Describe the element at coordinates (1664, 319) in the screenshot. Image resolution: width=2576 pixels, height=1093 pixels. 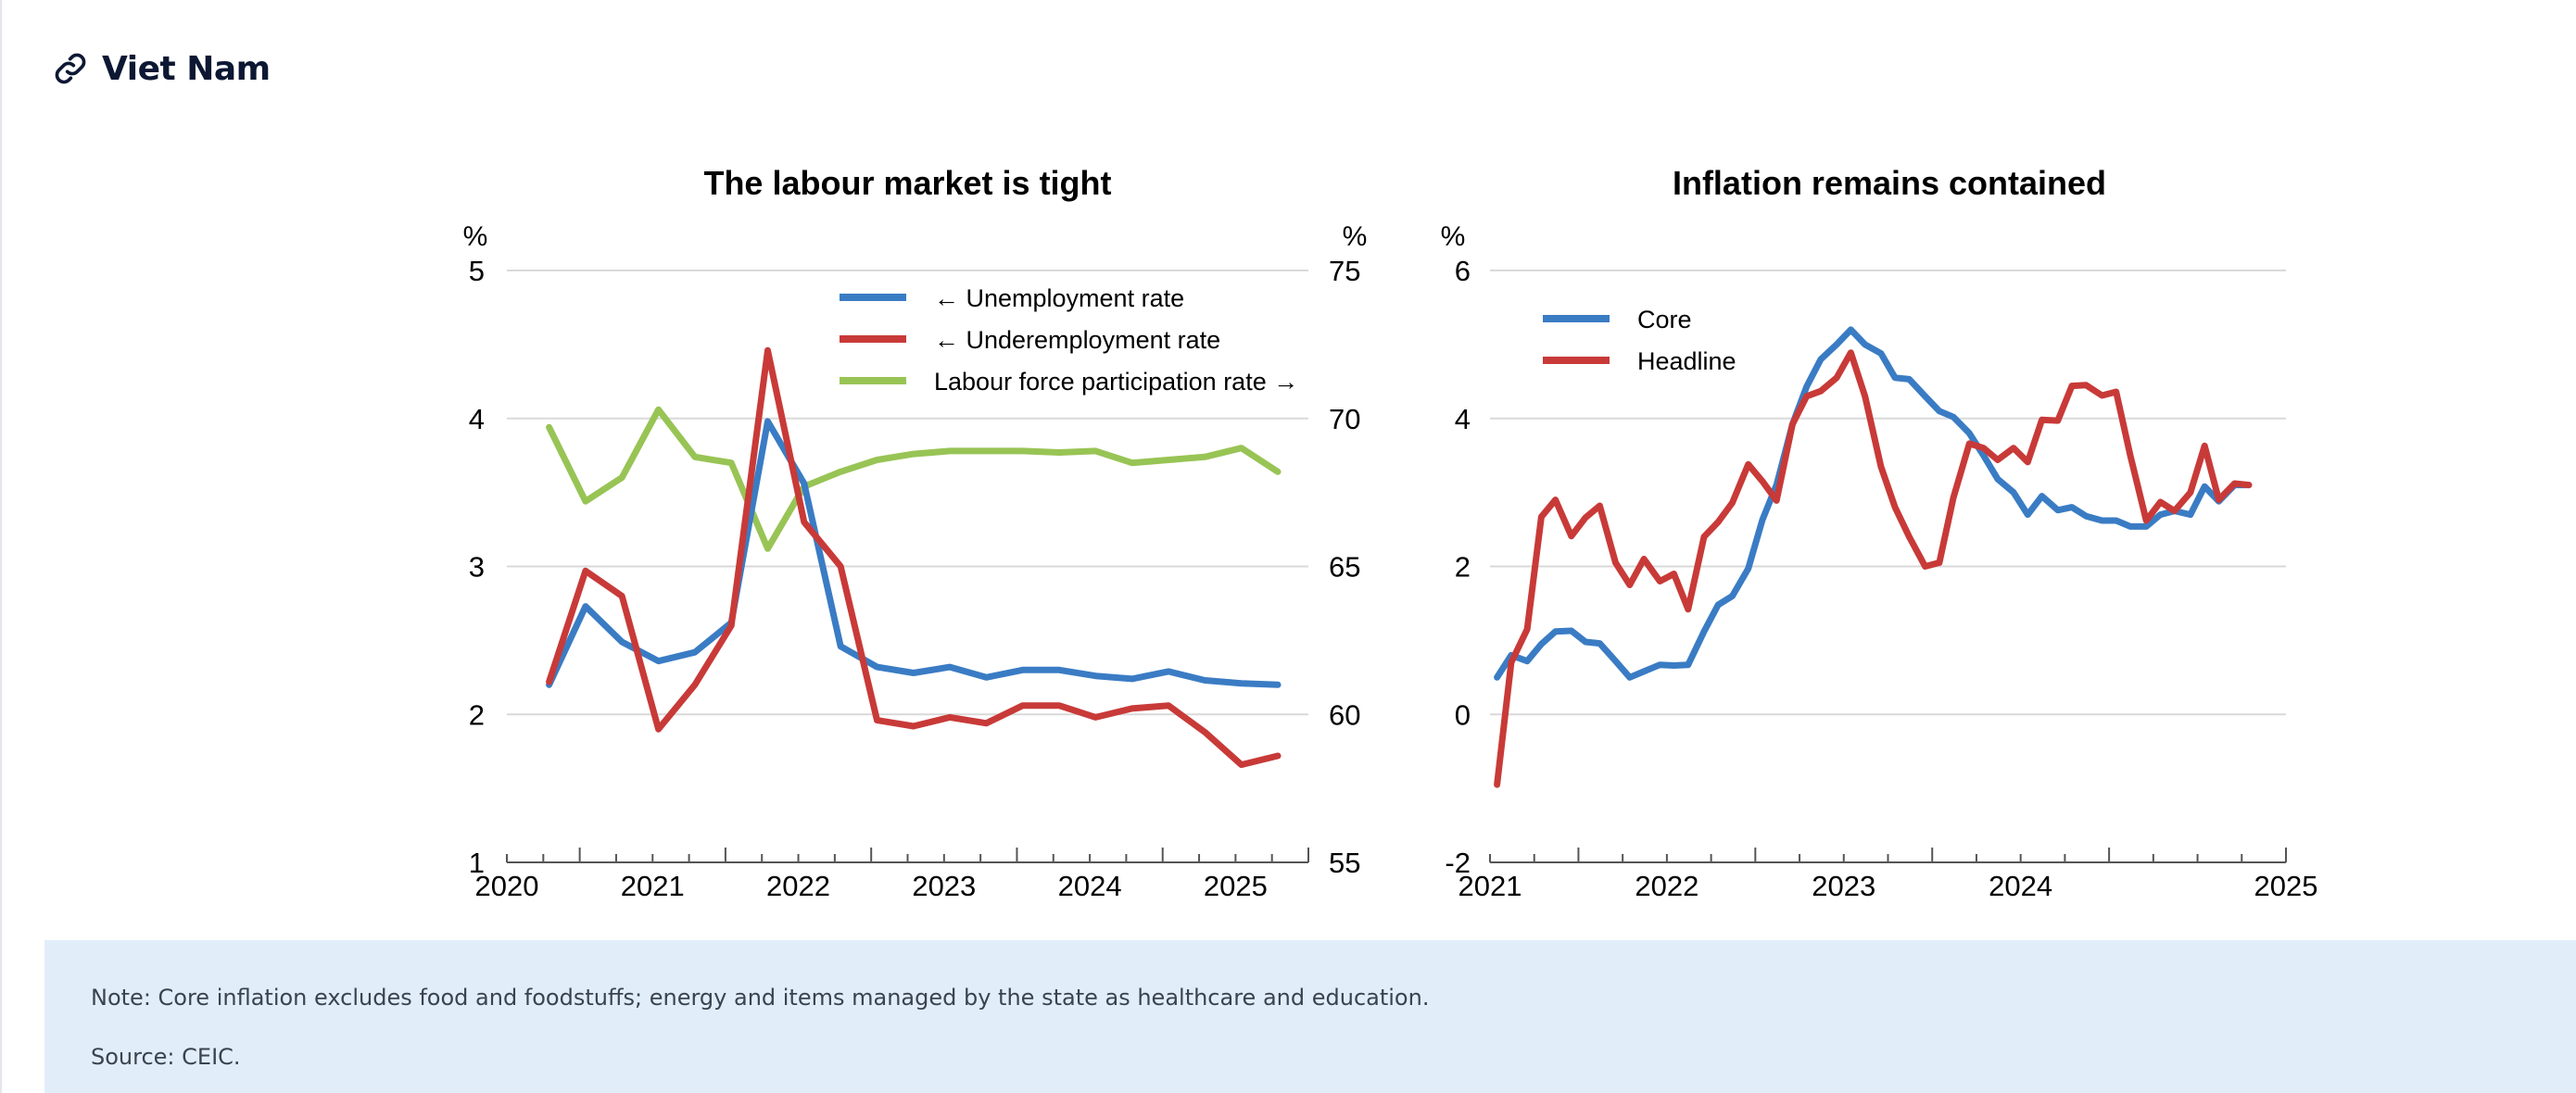
I see `legend-label: Core` at that location.